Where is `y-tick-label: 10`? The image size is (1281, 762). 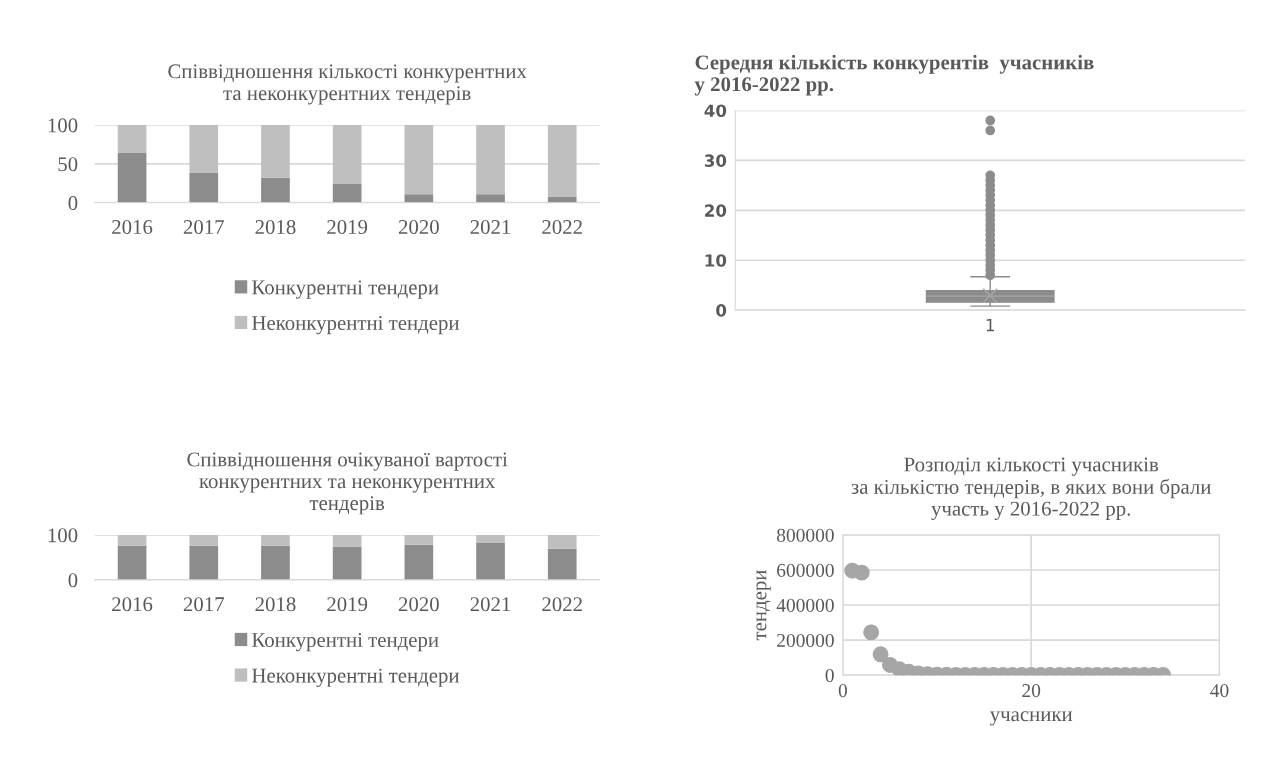 y-tick-label: 10 is located at coordinates (716, 260).